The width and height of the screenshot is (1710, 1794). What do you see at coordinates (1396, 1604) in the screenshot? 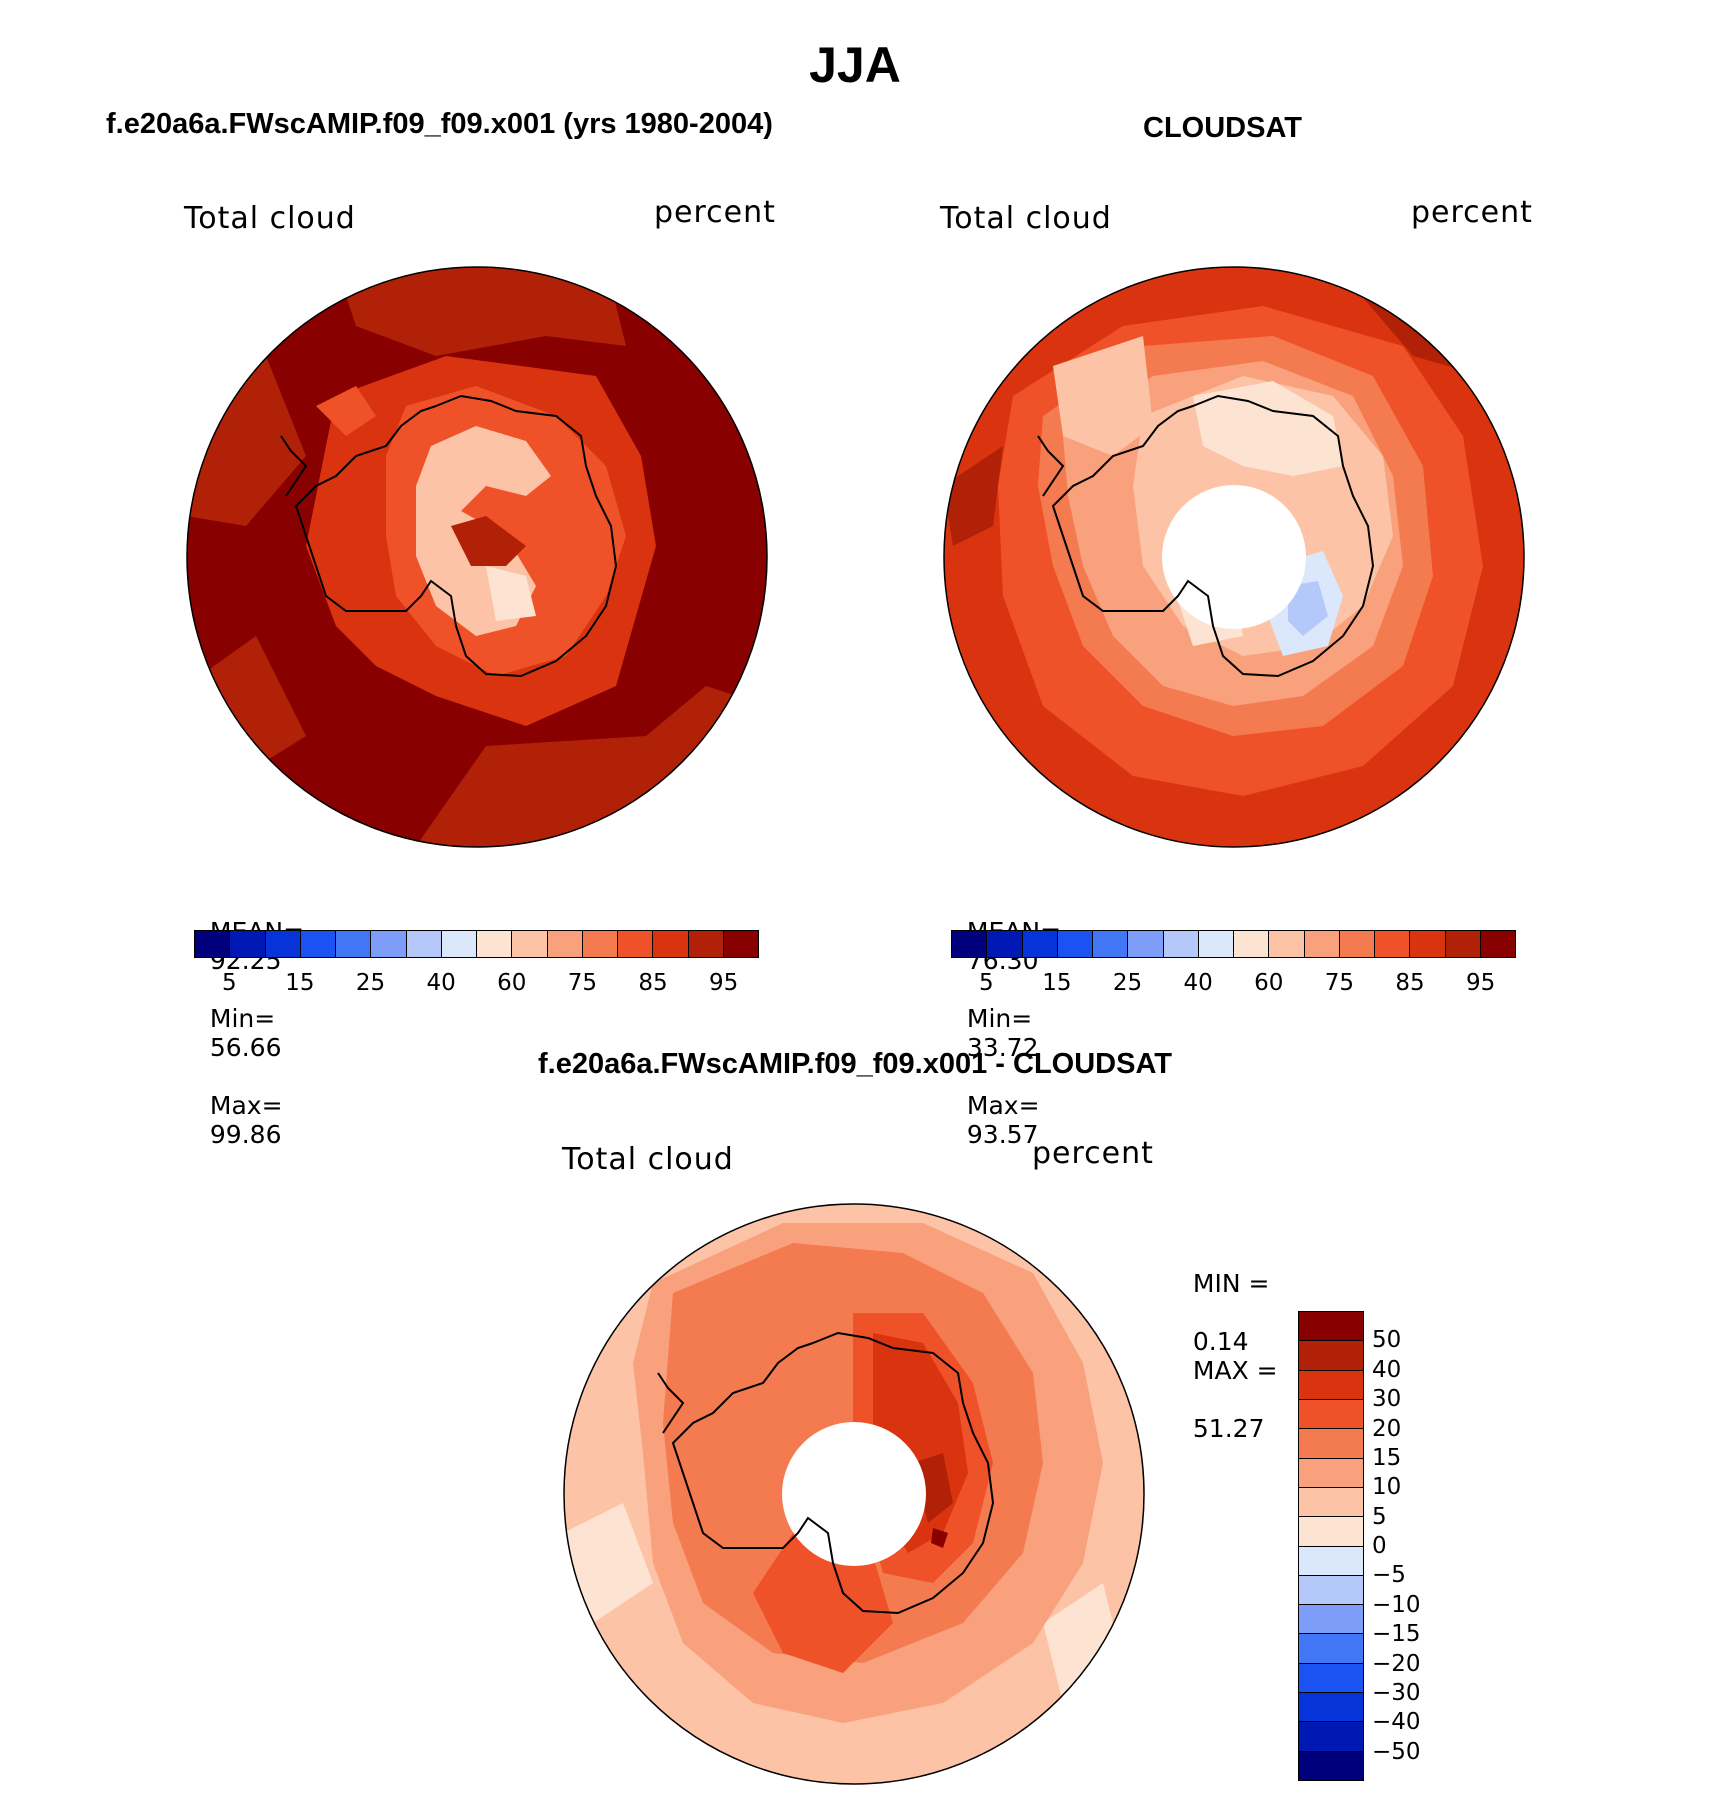
I see `colorbar-tick-label: −10` at bounding box center [1396, 1604].